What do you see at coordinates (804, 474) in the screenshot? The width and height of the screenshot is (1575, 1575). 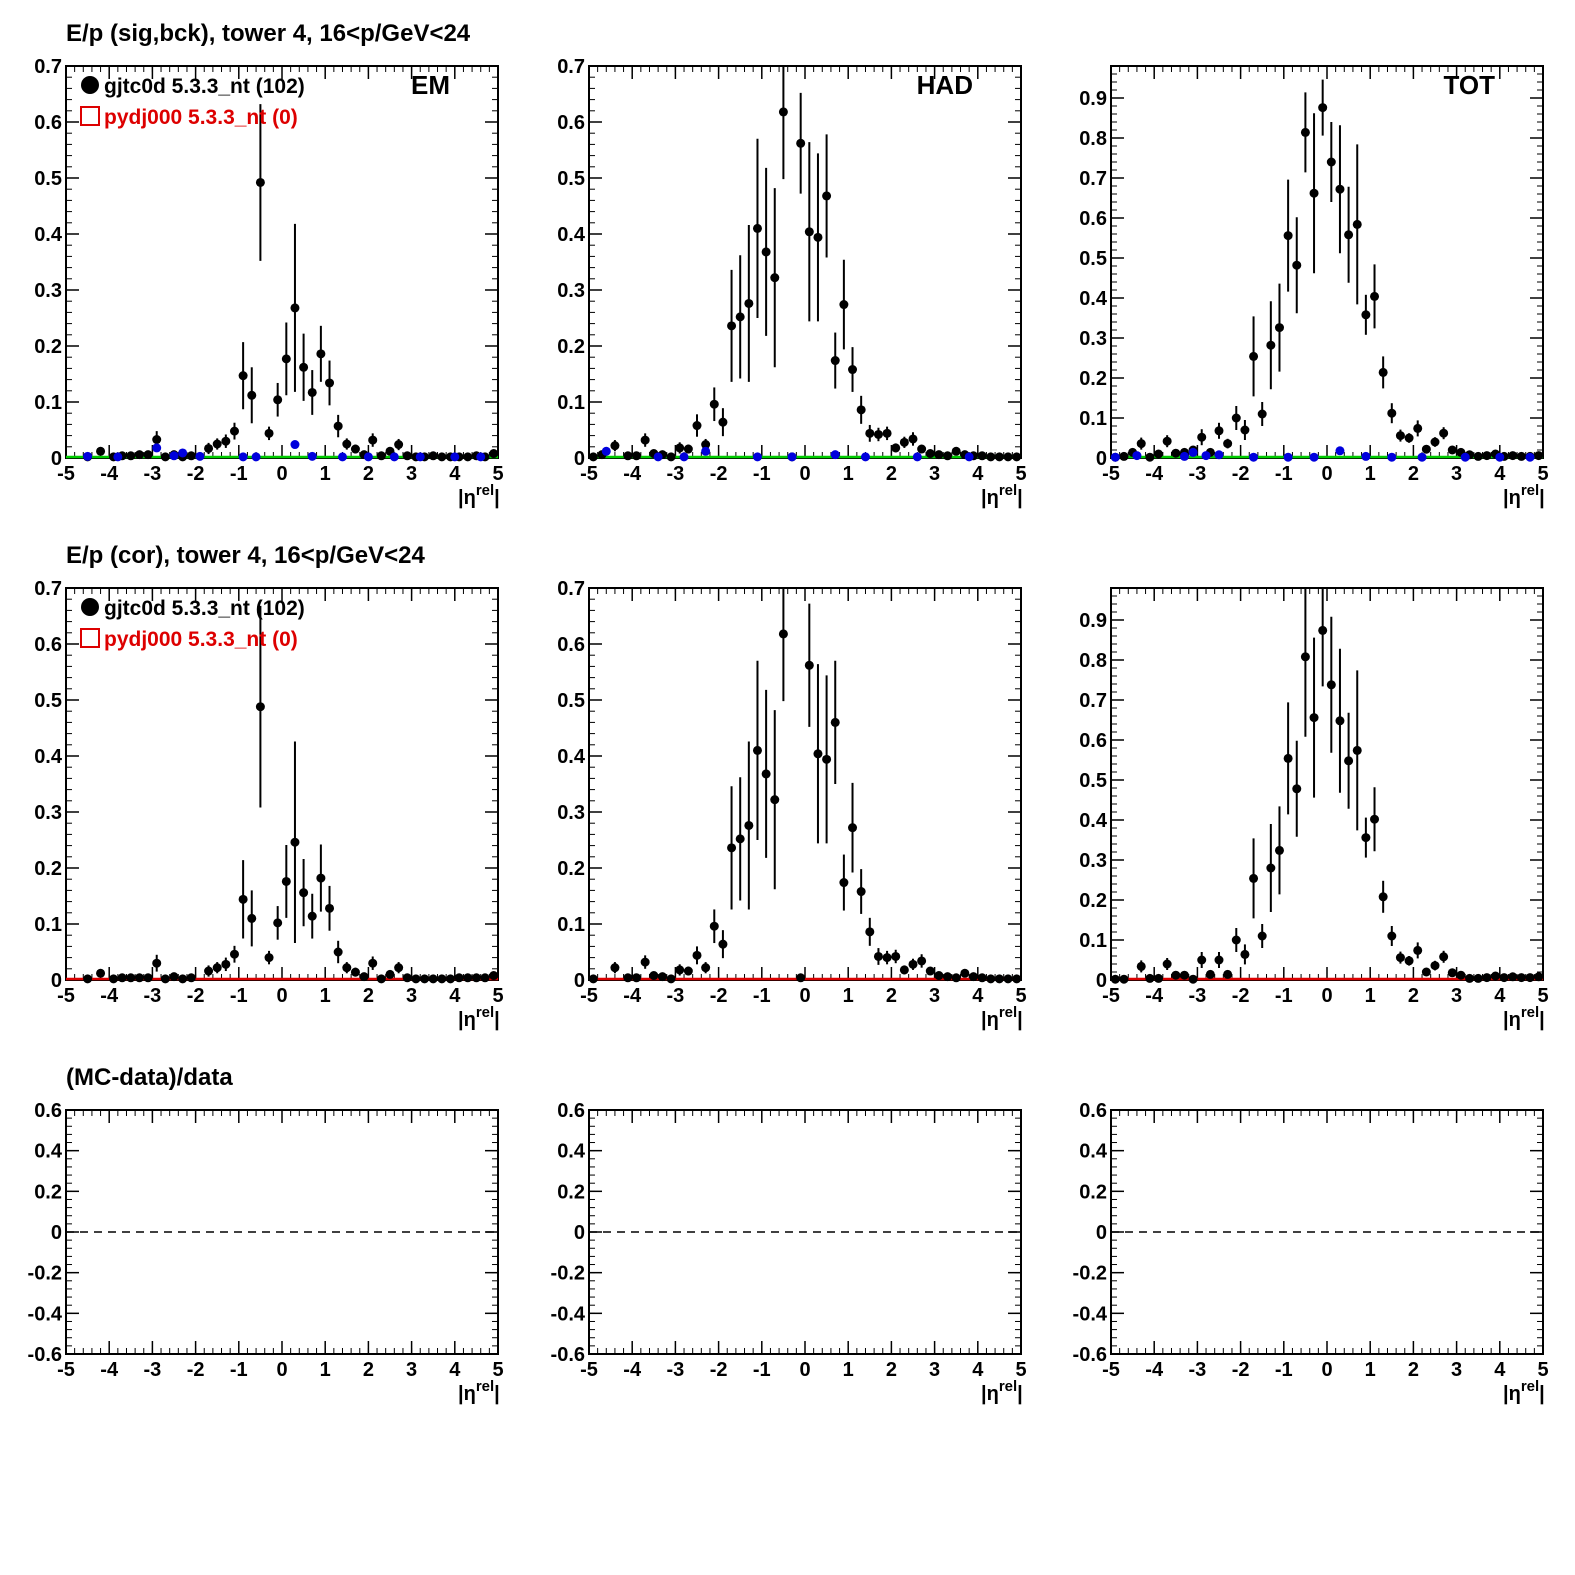 I see `x-tick-label: 0` at bounding box center [804, 474].